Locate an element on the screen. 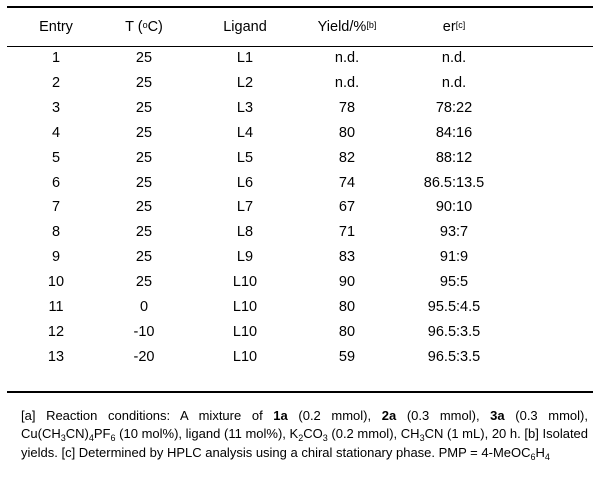 This screenshot has height=488, width=597. cell-er: 86.5:13.5 is located at coordinates (454, 182).